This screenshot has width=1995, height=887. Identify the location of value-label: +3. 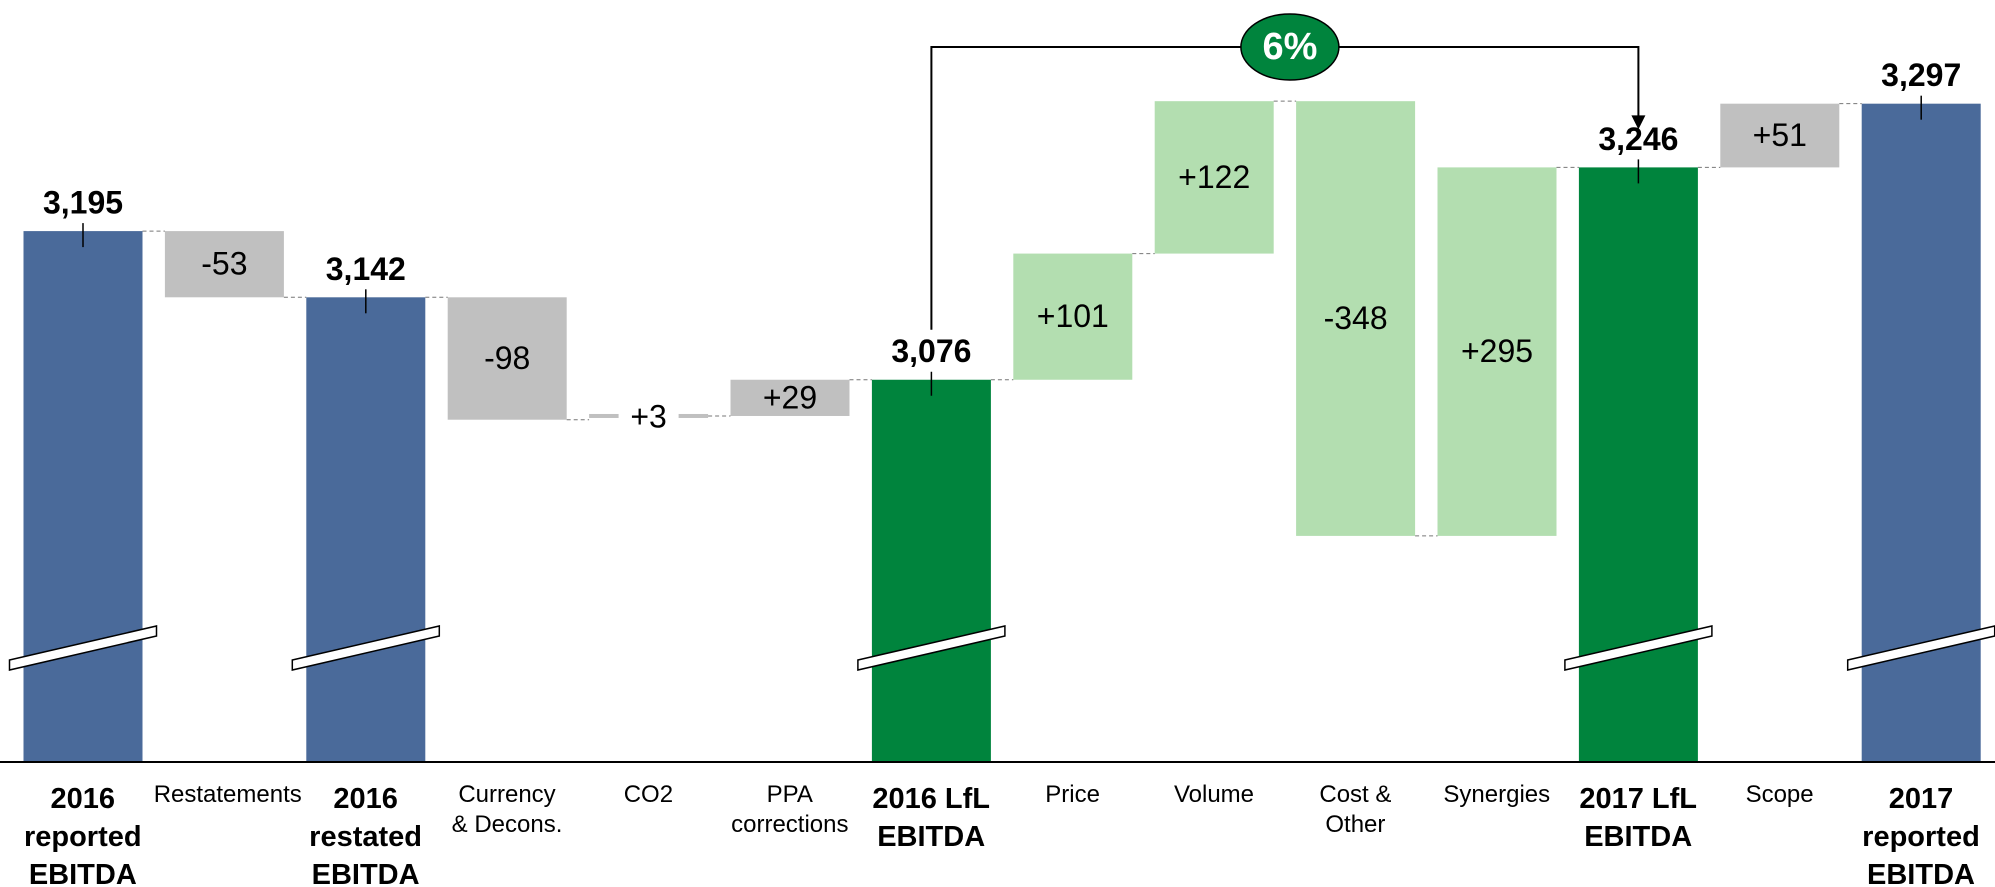
(648, 416).